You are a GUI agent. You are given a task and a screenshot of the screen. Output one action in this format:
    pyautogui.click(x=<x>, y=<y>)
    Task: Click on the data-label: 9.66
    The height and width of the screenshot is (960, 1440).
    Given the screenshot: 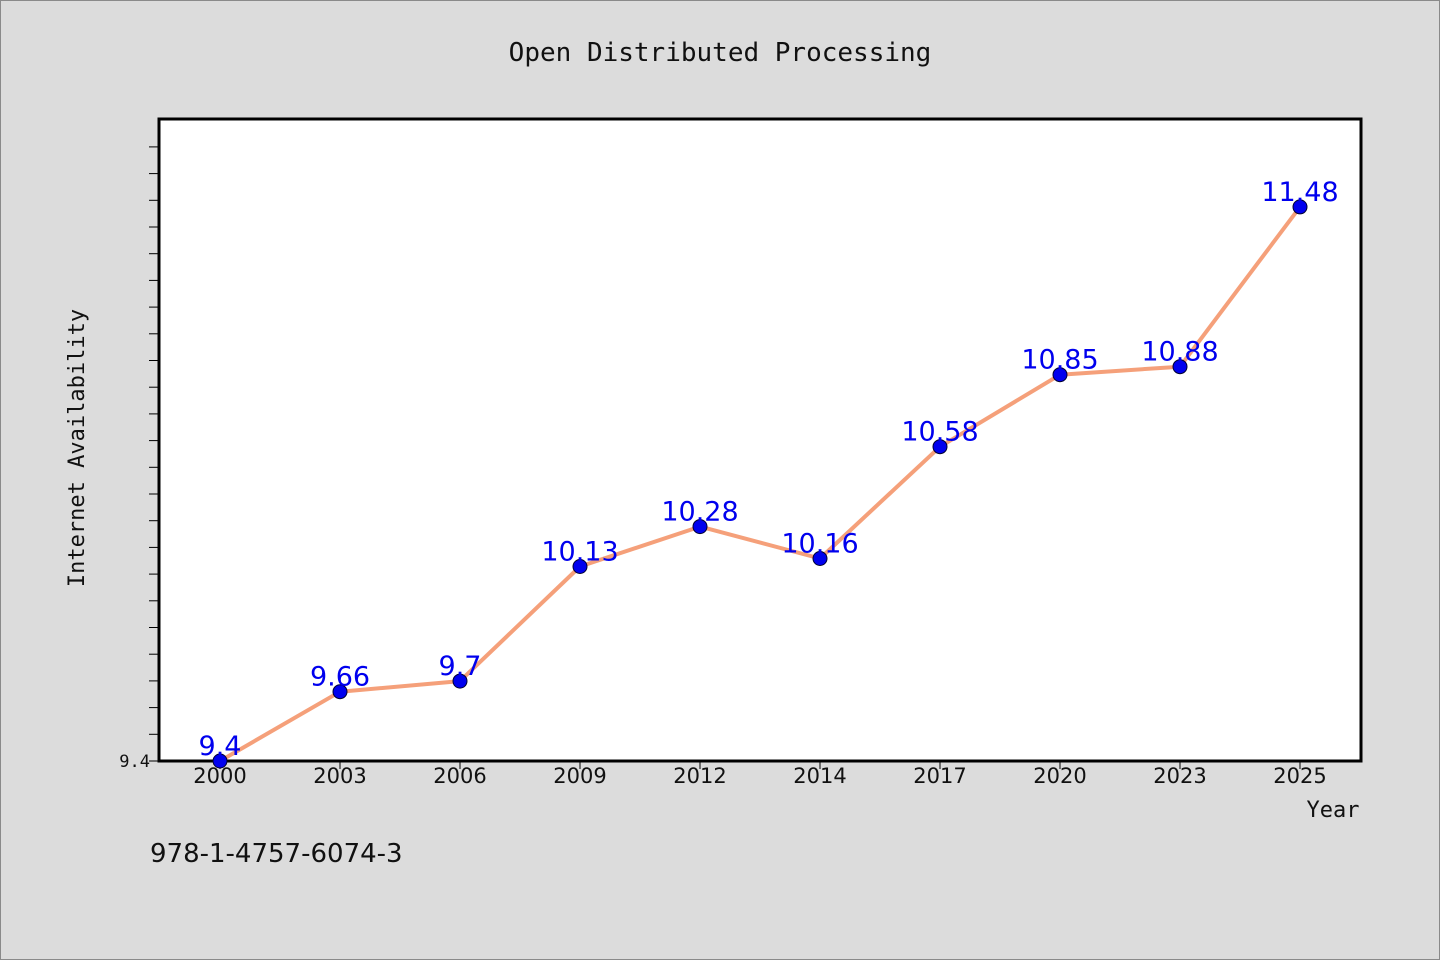 What is the action you would take?
    pyautogui.click(x=340, y=677)
    